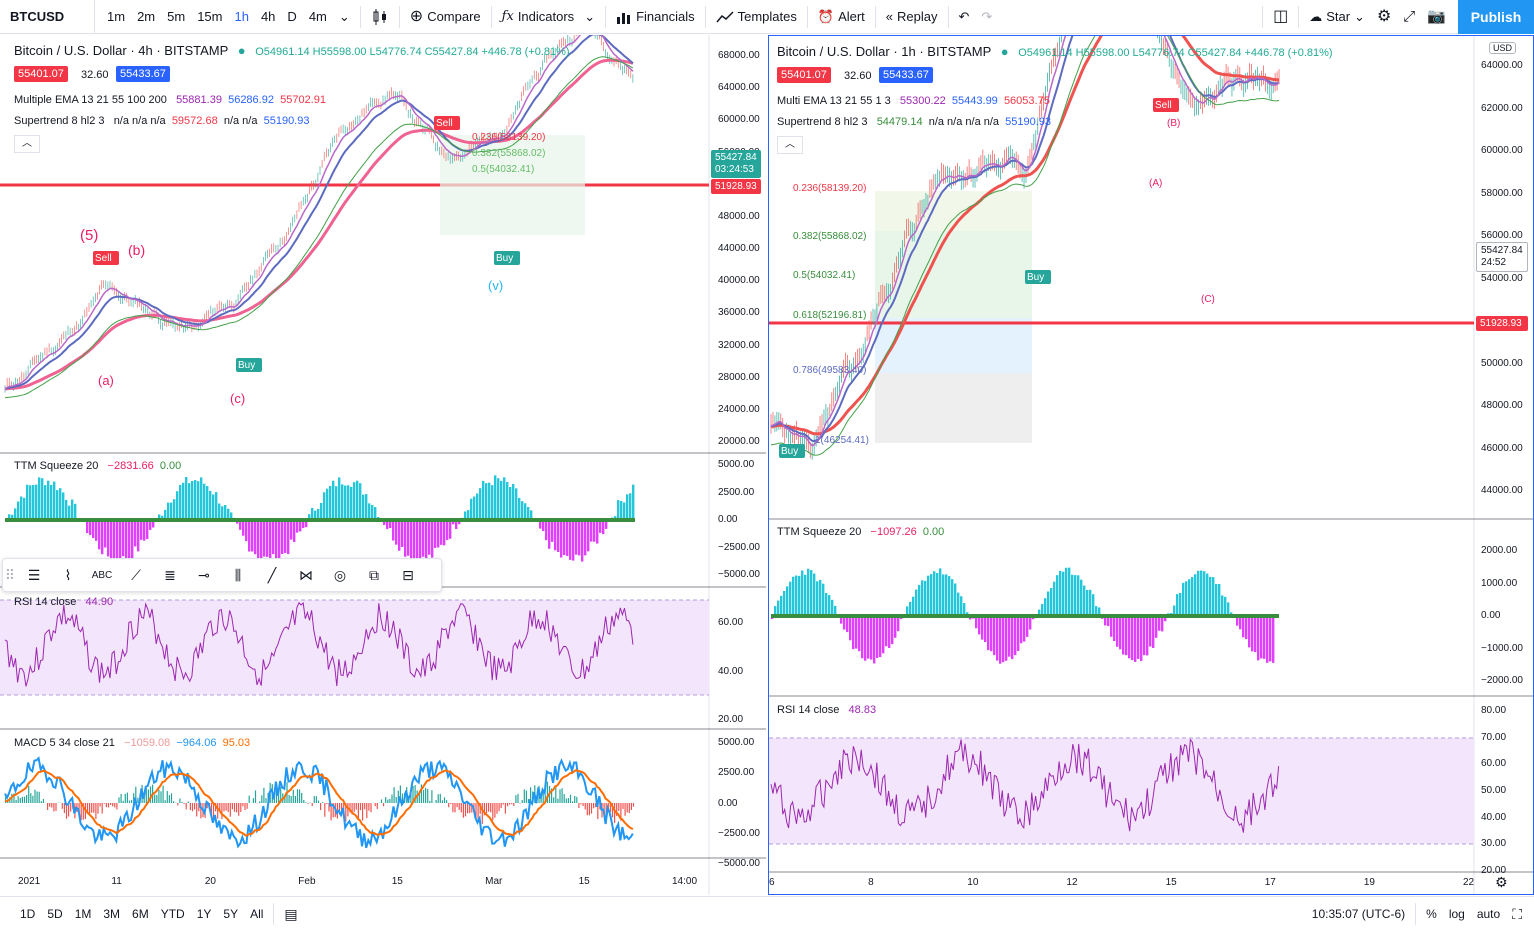 The width and height of the screenshot is (1534, 931). I want to click on publish-button: Publish, so click(1496, 17).